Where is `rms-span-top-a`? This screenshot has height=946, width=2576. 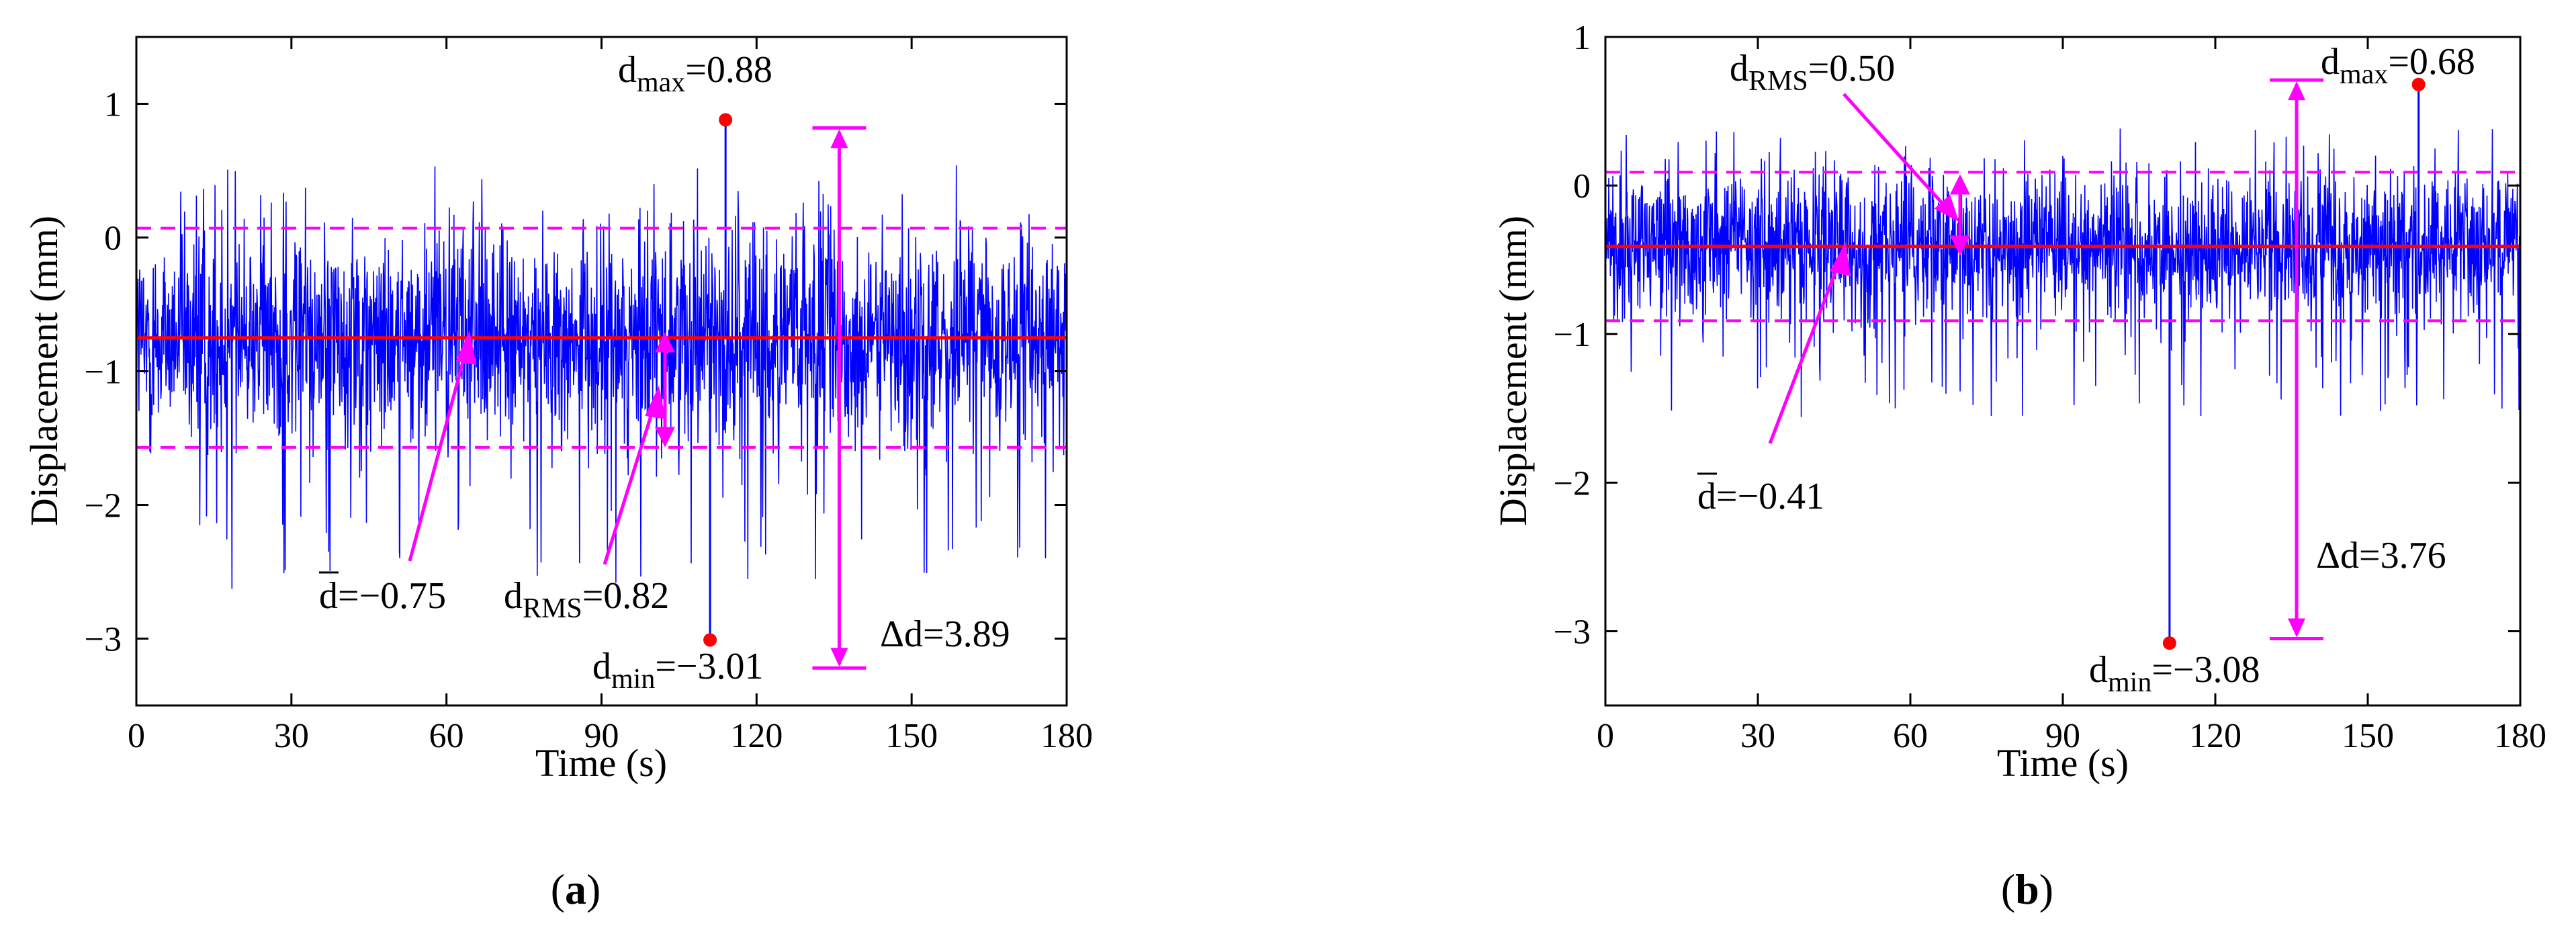 rms-span-top-a is located at coordinates (665, 342).